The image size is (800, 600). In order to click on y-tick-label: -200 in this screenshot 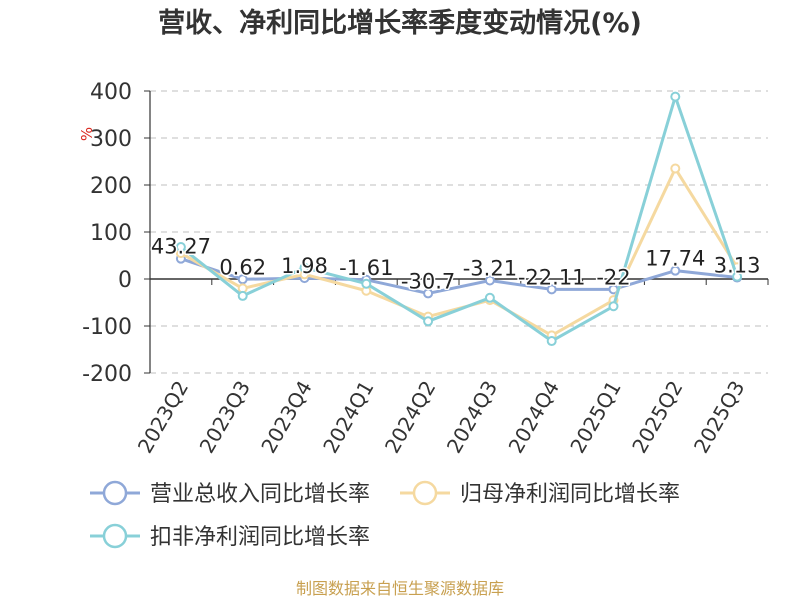, I will do `click(107, 374)`.